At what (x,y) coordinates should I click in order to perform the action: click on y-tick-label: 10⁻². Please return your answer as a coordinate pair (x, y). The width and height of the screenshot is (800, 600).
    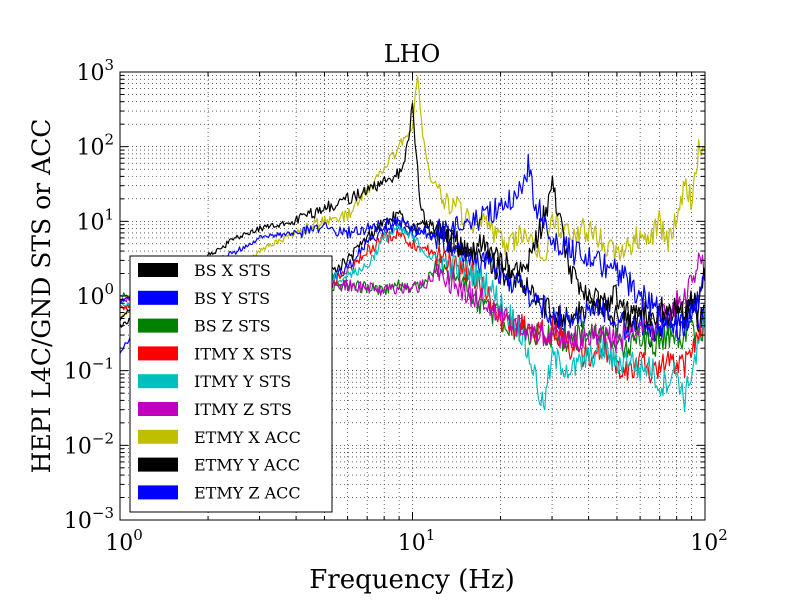
    Looking at the image, I should click on (89, 444).